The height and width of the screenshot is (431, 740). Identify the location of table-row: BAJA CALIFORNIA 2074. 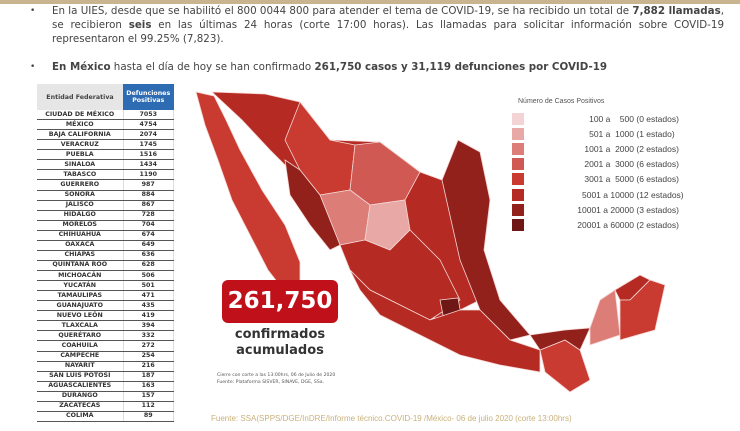
(105, 135).